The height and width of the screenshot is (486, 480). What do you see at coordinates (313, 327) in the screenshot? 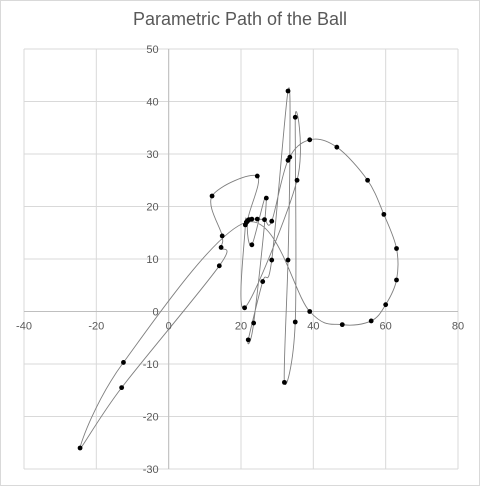
I see `x-tick-label: 40` at bounding box center [313, 327].